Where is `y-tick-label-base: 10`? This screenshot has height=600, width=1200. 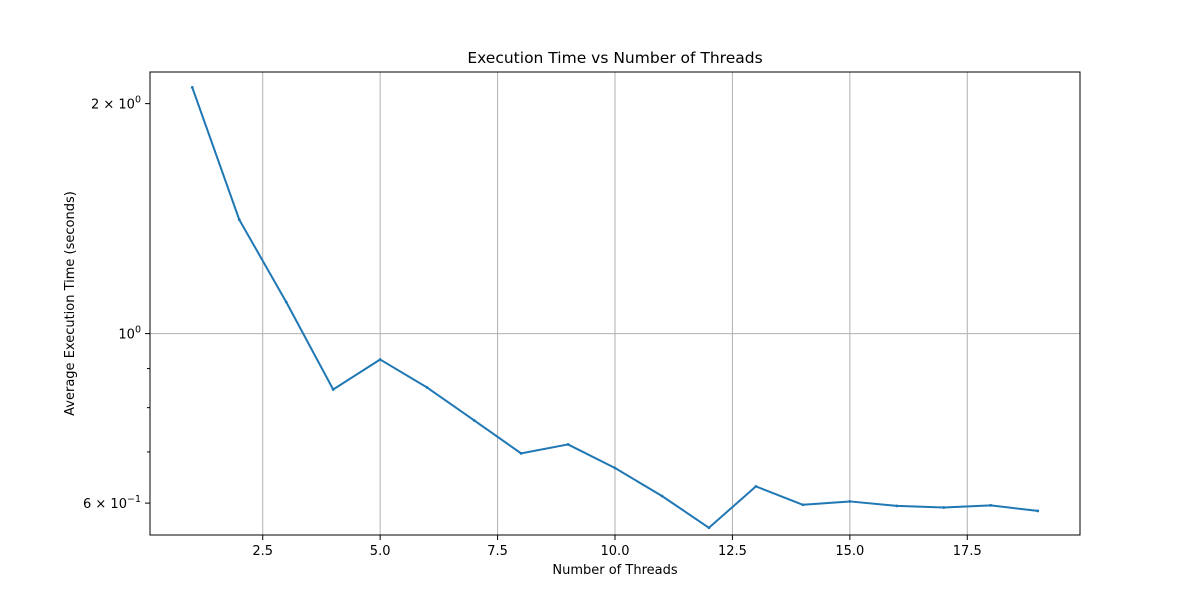 y-tick-label-base: 10 is located at coordinates (126, 335).